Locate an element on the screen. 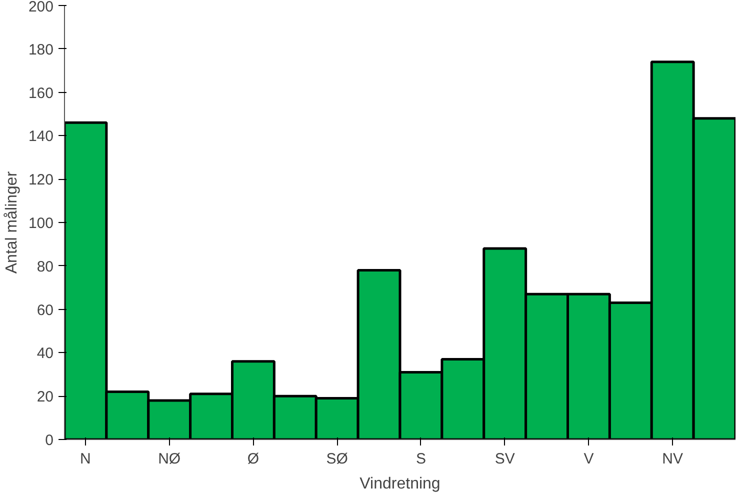  x-tick-label: Ø is located at coordinates (253, 459).